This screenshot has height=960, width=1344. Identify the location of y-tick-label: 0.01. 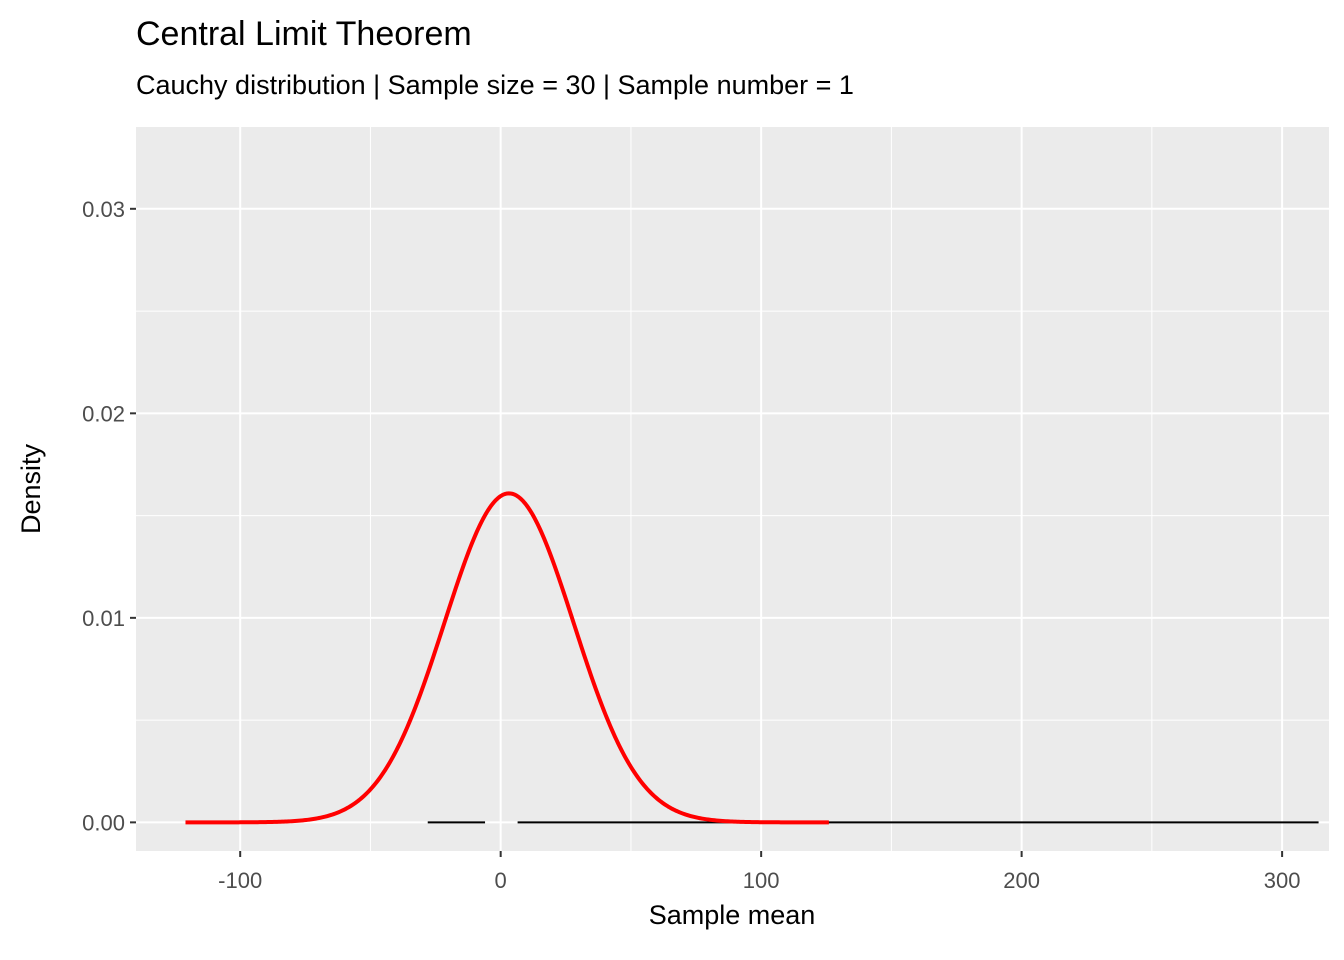
(103, 618).